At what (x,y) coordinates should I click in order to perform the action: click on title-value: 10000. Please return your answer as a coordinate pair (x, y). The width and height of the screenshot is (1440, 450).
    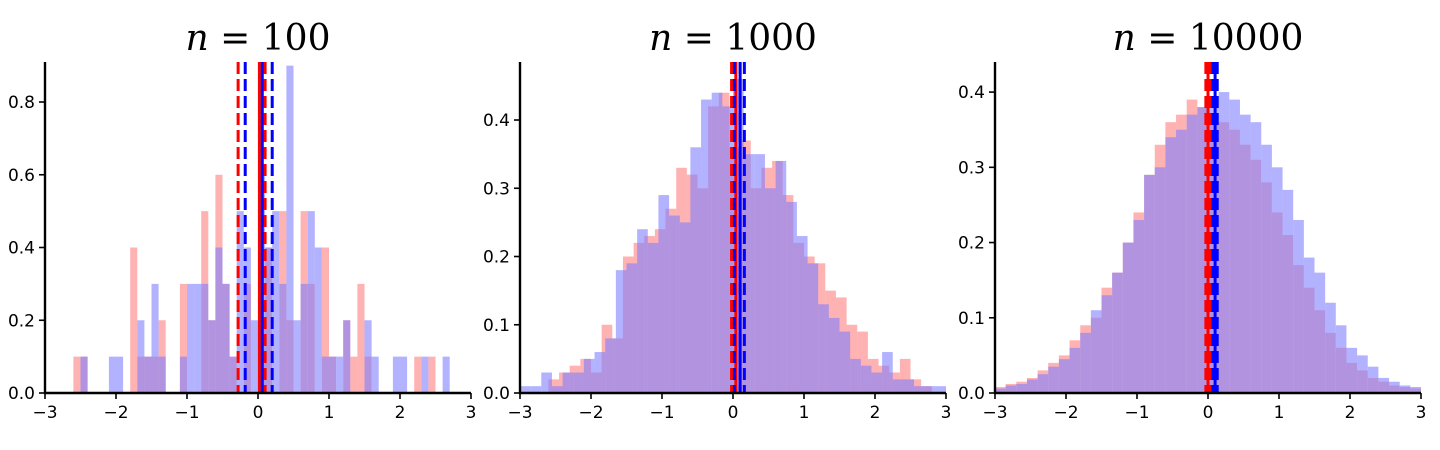
    Looking at the image, I should click on (1246, 38).